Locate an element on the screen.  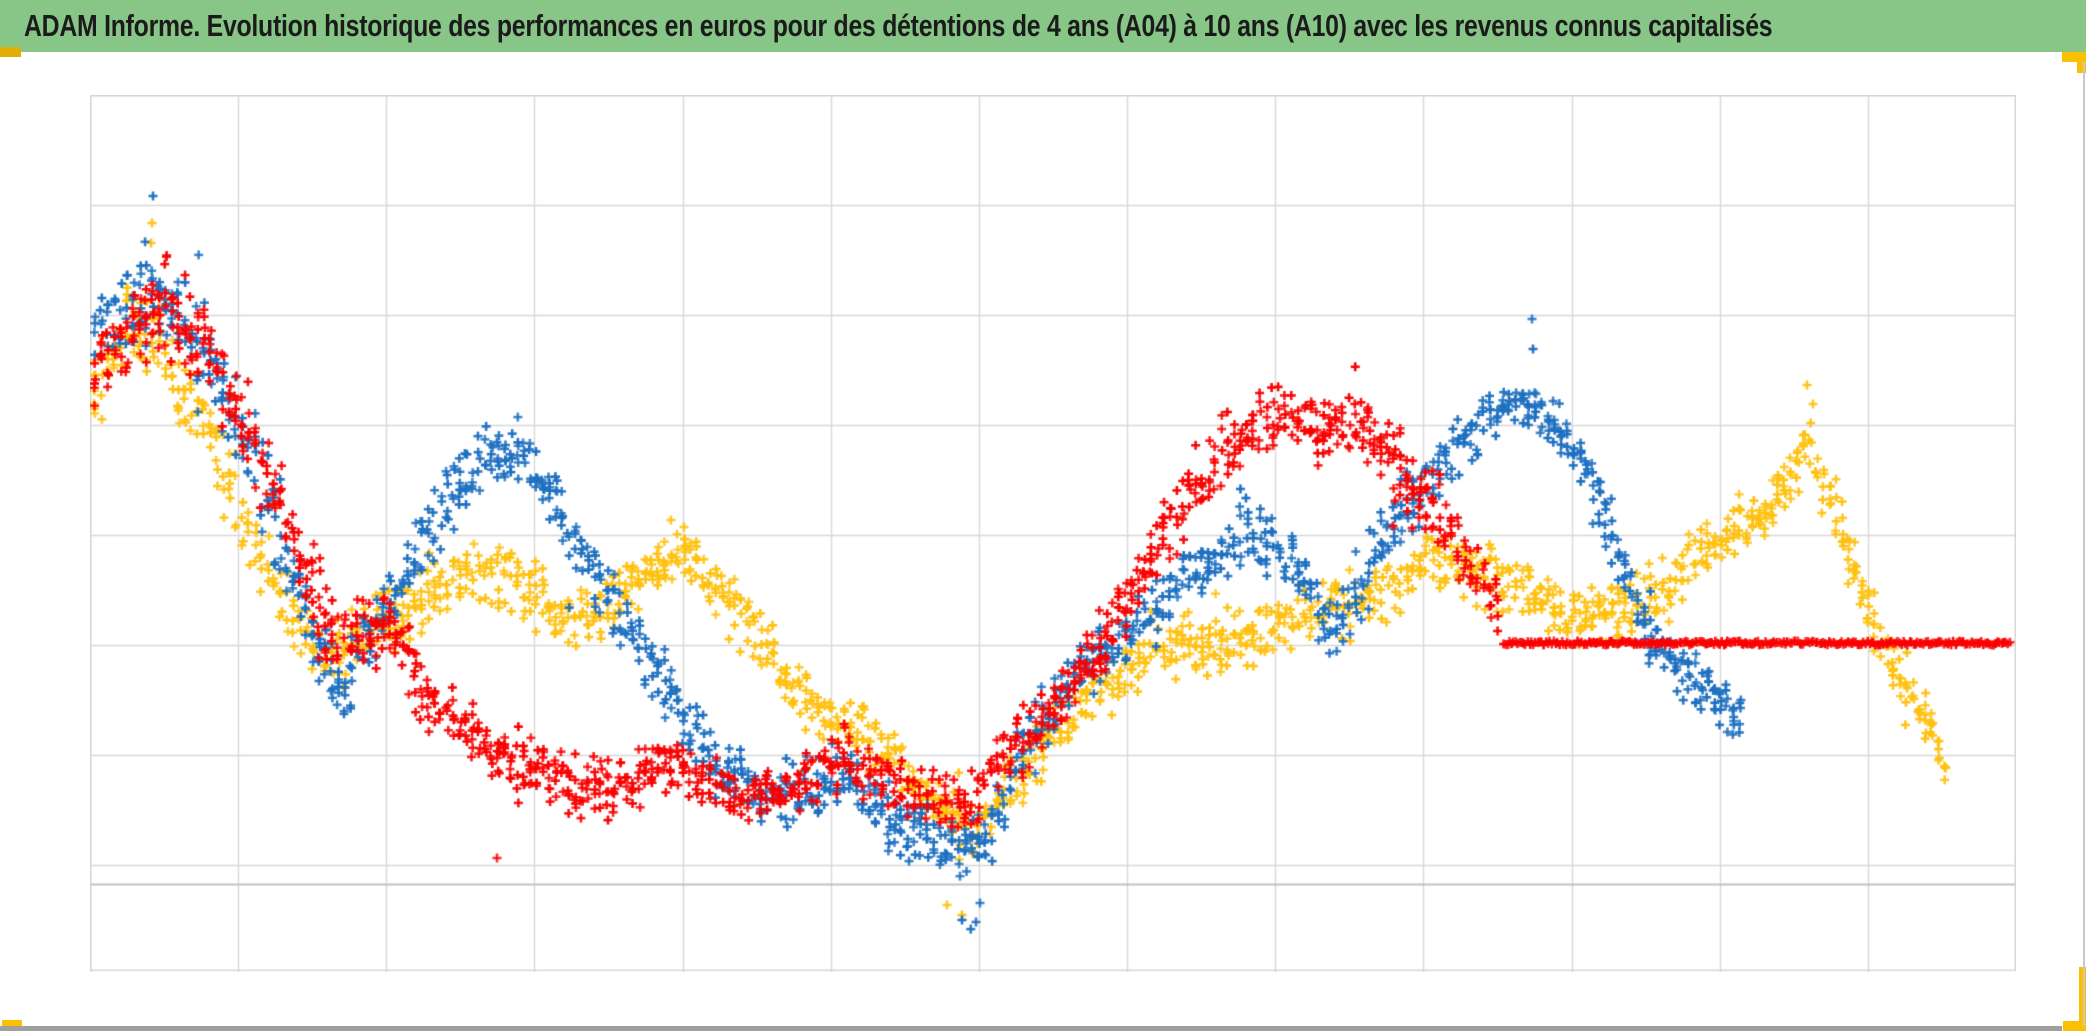
corner-mark-bottom-left is located at coordinates (12, 1025).